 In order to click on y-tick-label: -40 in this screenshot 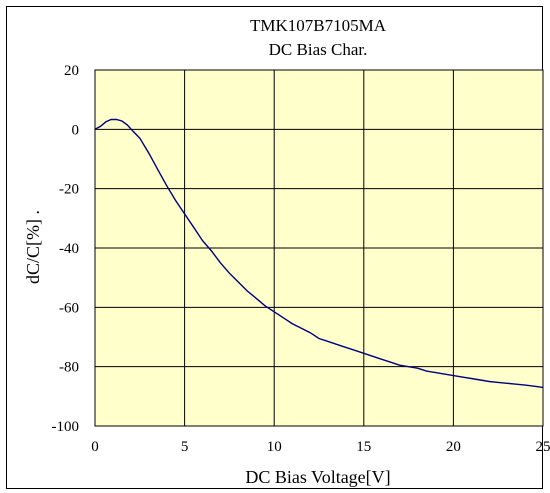, I will do `click(69, 249)`.